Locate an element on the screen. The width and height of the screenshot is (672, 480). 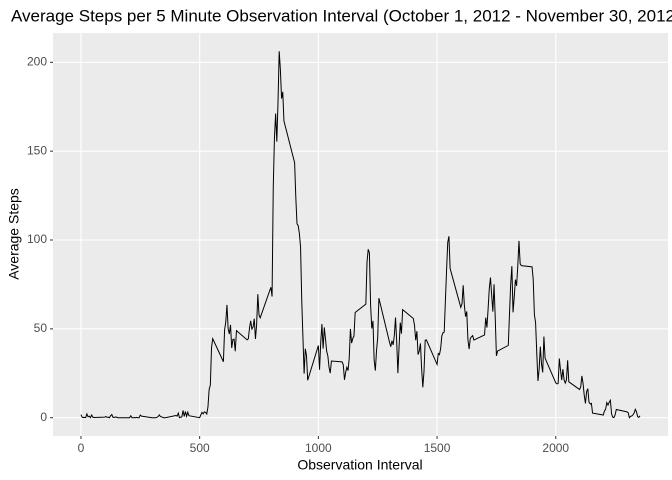
y-axis-title: Average Steps is located at coordinates (14, 234).